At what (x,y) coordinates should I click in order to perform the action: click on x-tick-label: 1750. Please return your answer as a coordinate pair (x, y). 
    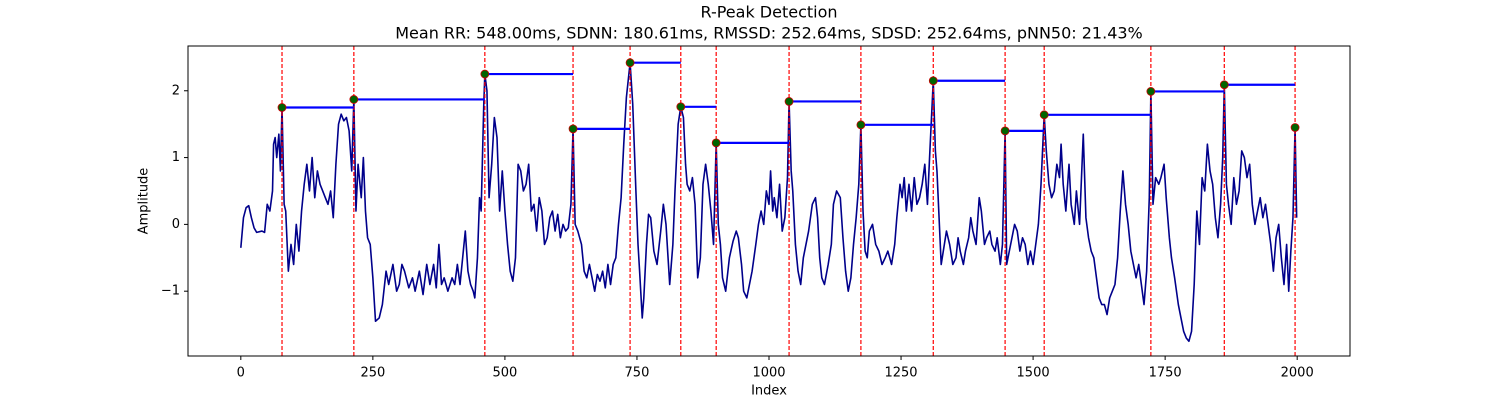
    Looking at the image, I should click on (1165, 373).